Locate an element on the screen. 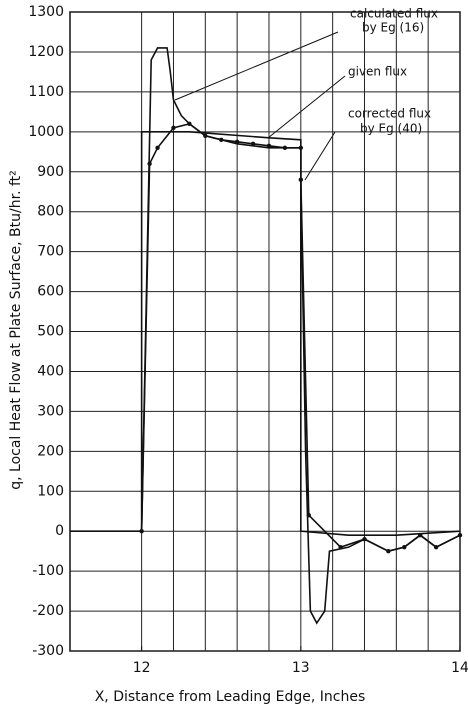 The image size is (468, 709). y-tick-label: 200 is located at coordinates (50, 451).